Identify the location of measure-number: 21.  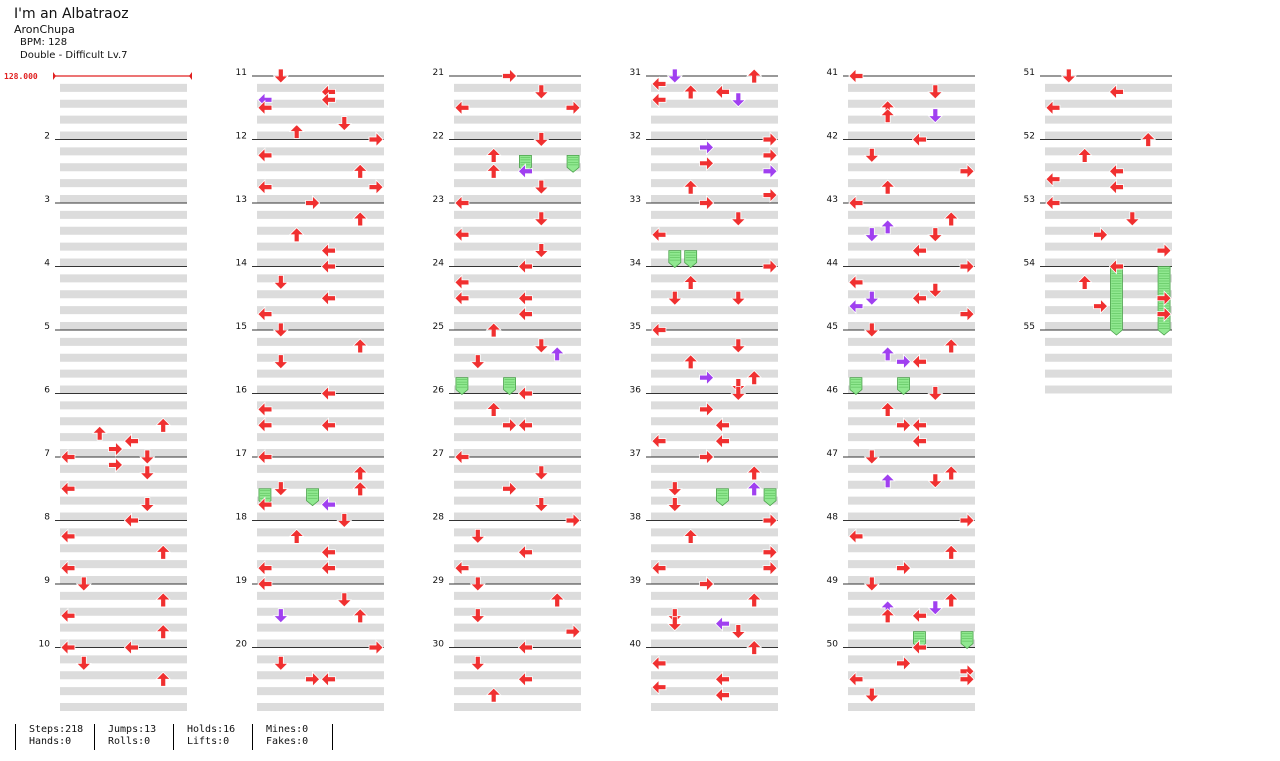
(438, 73).